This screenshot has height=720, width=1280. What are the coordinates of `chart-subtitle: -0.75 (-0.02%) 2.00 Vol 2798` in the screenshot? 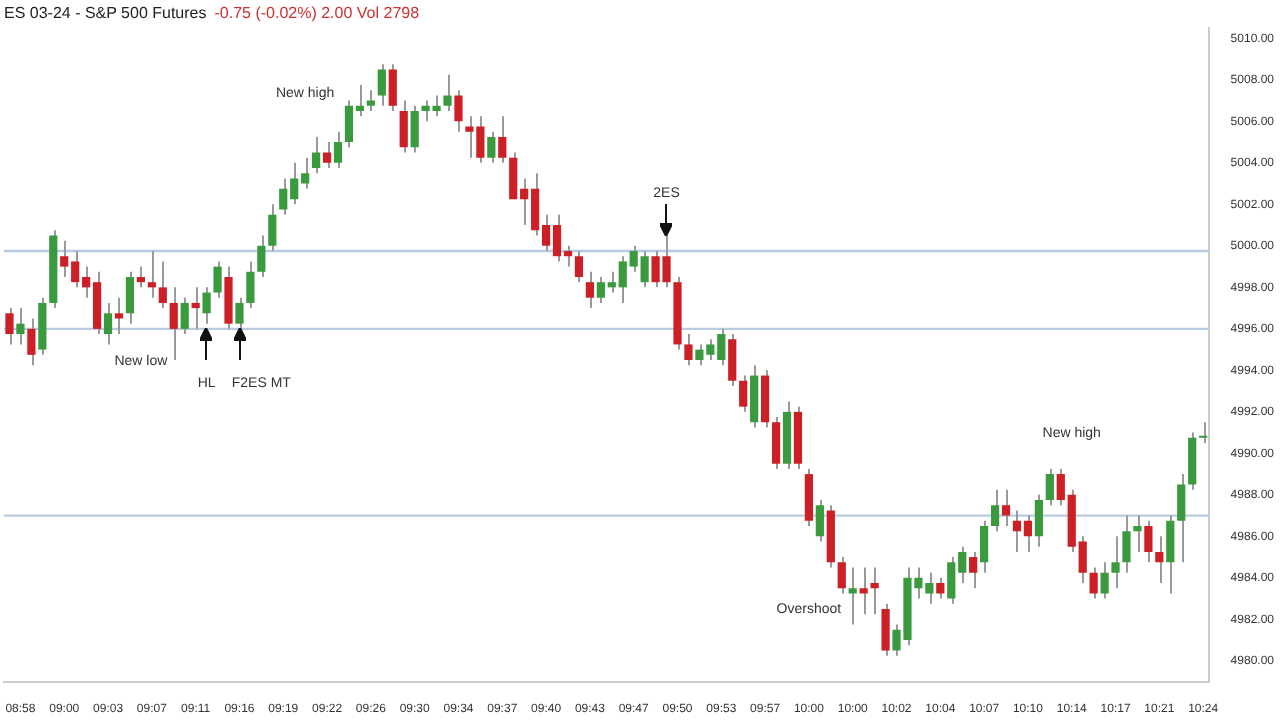 It's located at (317, 13).